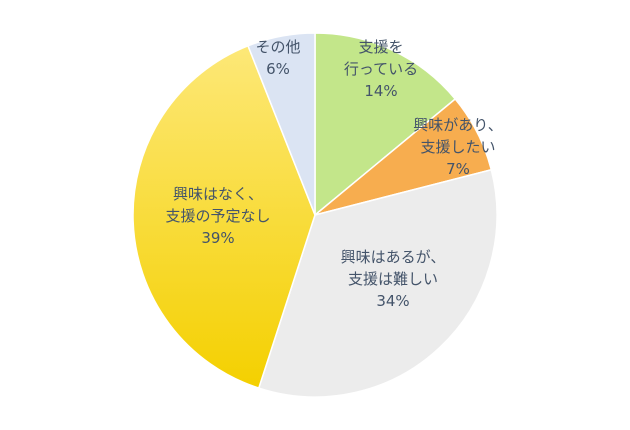 This screenshot has width=630, height=430. What do you see at coordinates (217, 238) in the screenshot?
I see `slice-value-label: 39%` at bounding box center [217, 238].